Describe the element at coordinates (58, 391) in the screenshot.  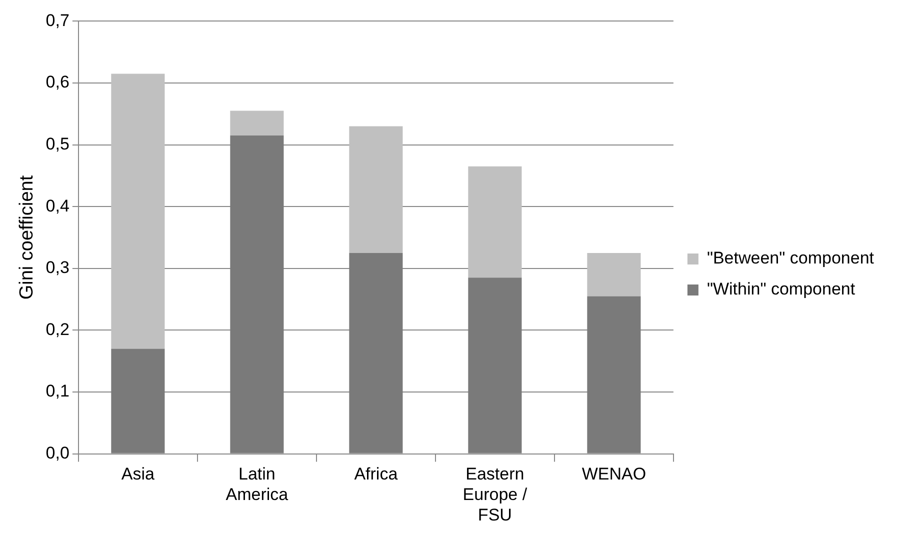
I see `y-tick-label: 0,1` at that location.